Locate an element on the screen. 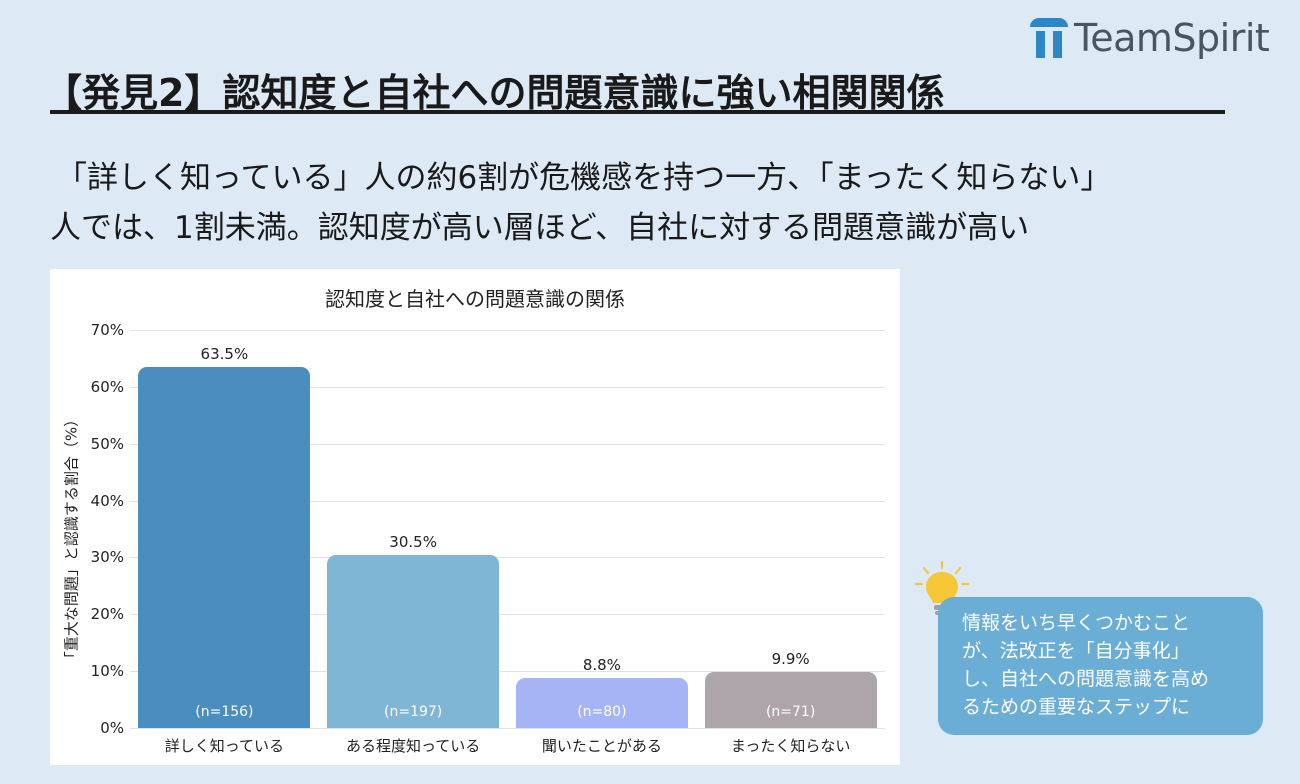 This screenshot has height=784, width=1300. y-tick-label: 40% is located at coordinates (107, 500).